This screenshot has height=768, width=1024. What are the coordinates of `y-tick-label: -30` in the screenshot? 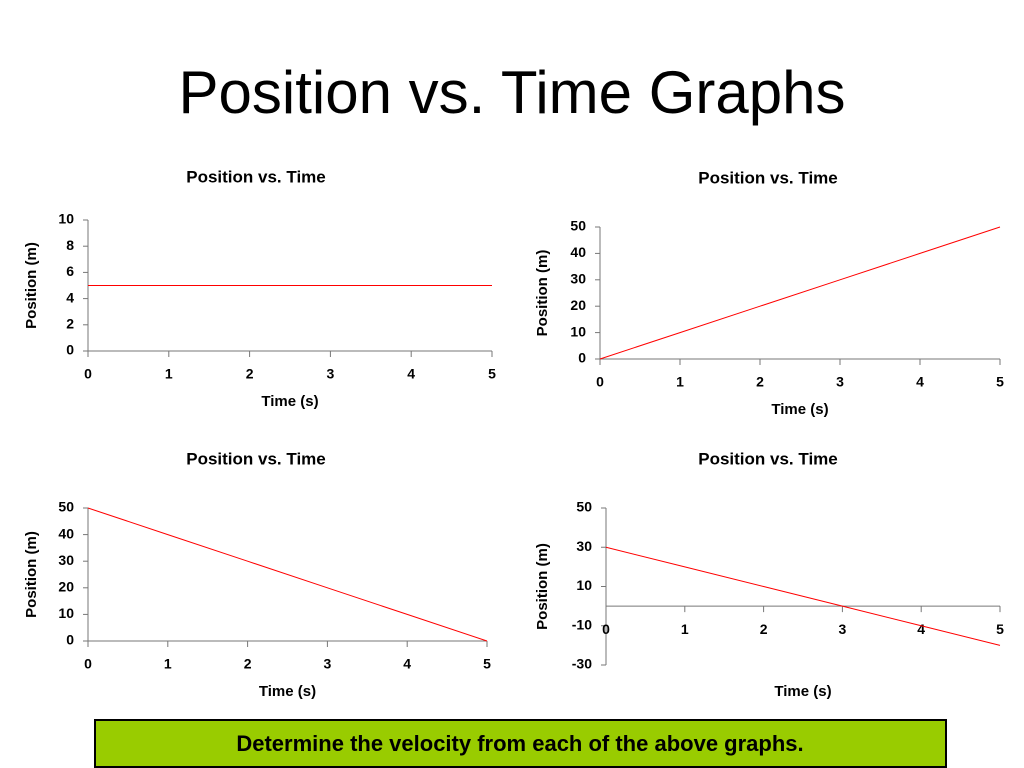 It's located at (582, 664).